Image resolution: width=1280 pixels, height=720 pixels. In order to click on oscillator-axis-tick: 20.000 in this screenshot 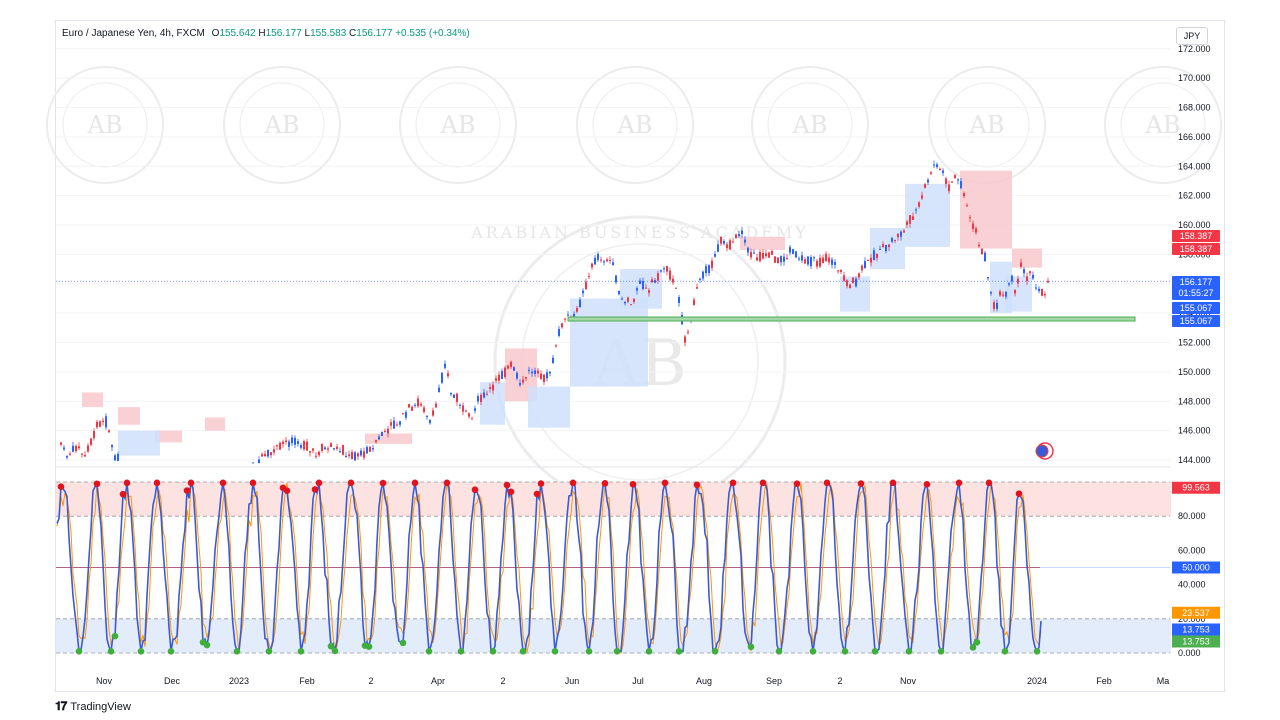, I will do `click(1192, 619)`.